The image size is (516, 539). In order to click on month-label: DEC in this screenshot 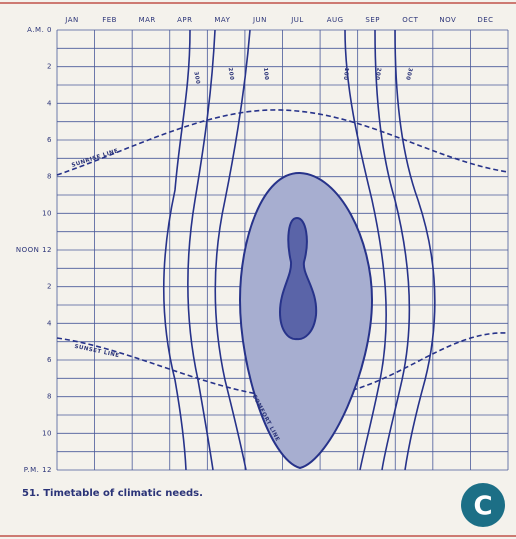, I will do `click(485, 20)`.